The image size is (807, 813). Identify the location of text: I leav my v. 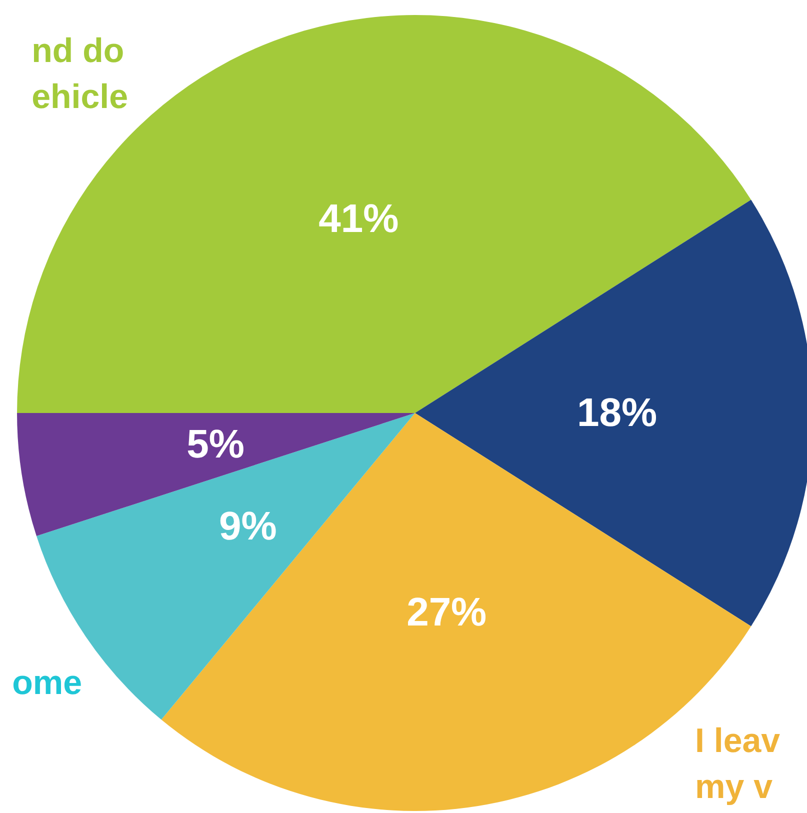
(737, 764).